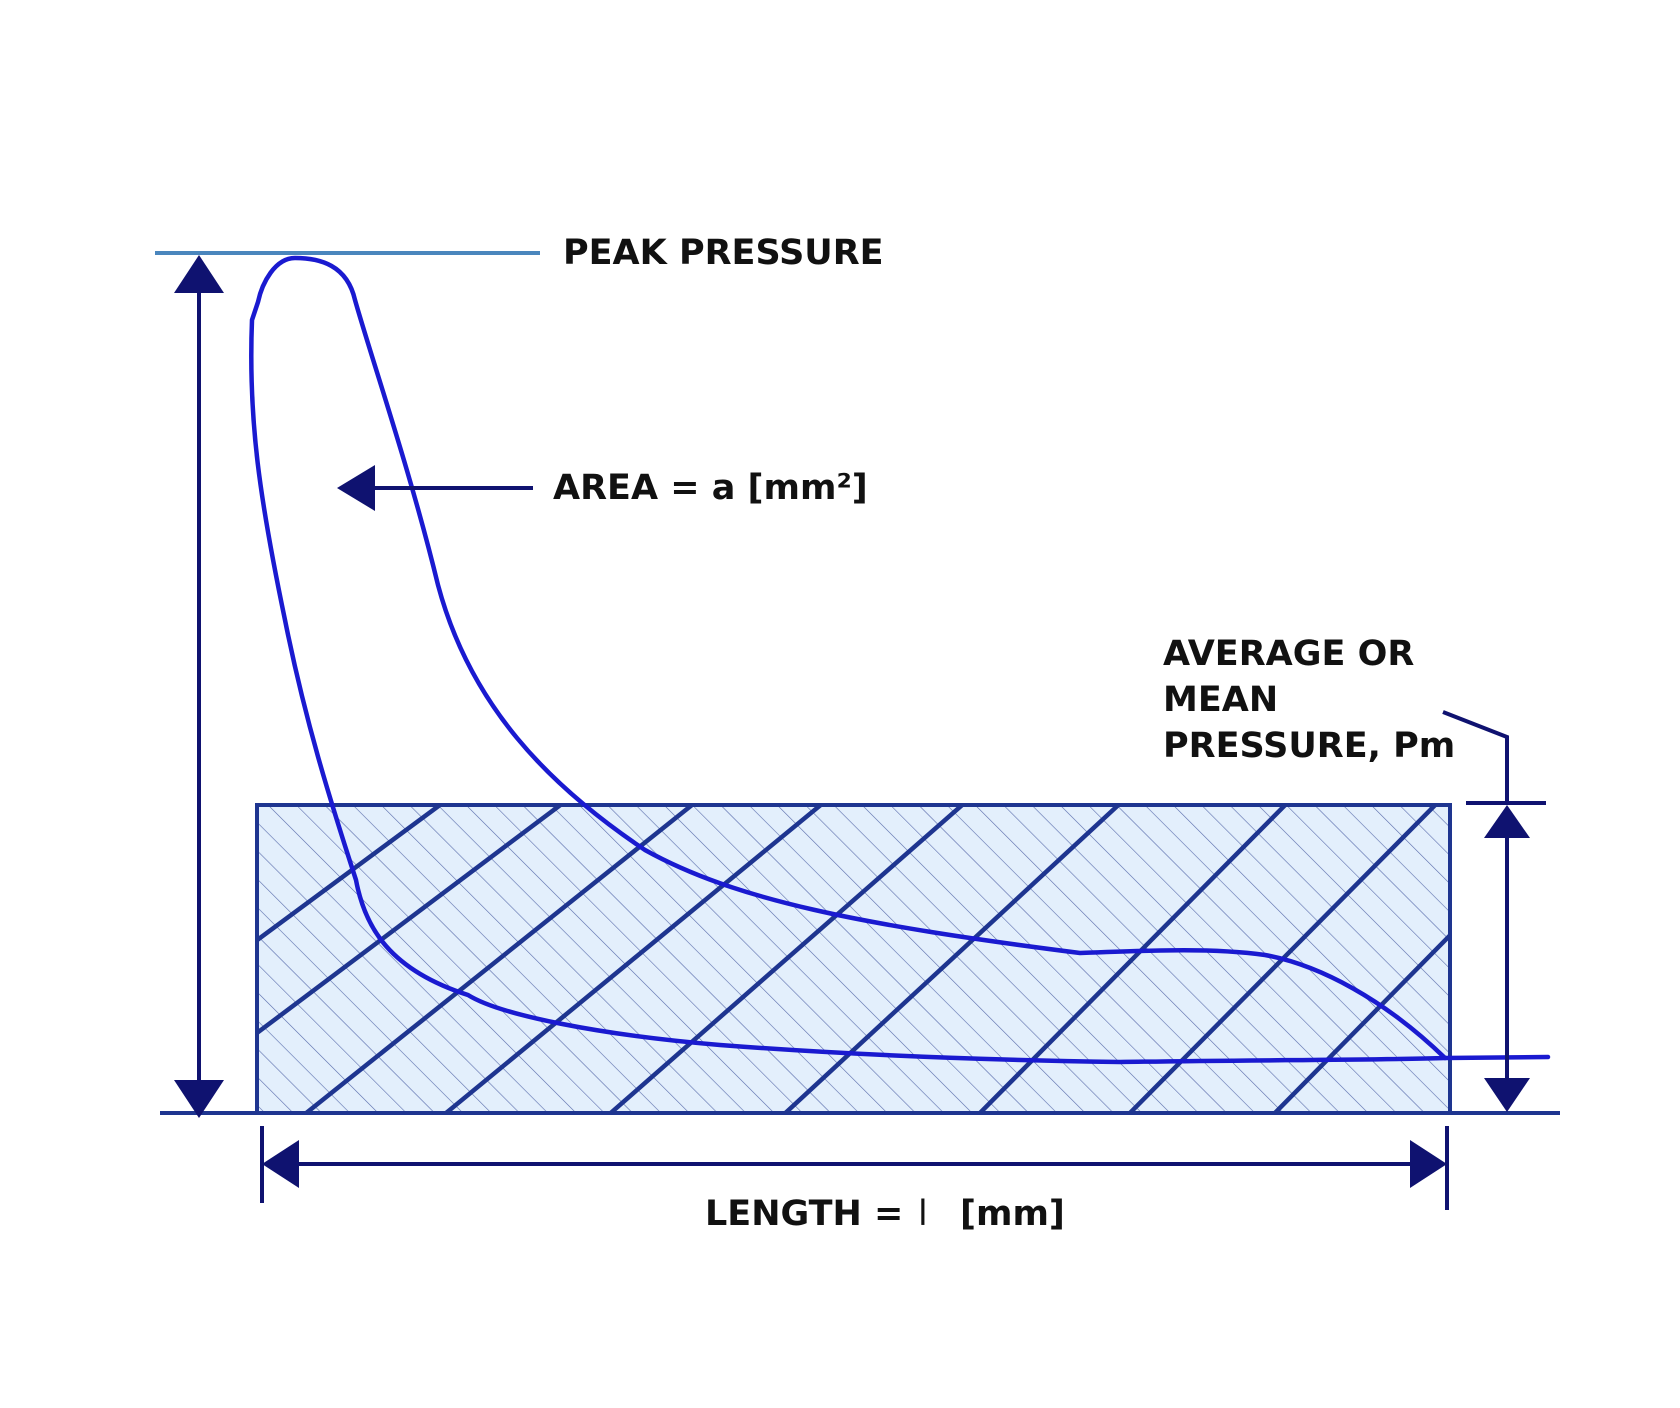 This screenshot has height=1408, width=1680. I want to click on mean-pressure-label-line3: PRESSURE, Pm, so click(1309, 746).